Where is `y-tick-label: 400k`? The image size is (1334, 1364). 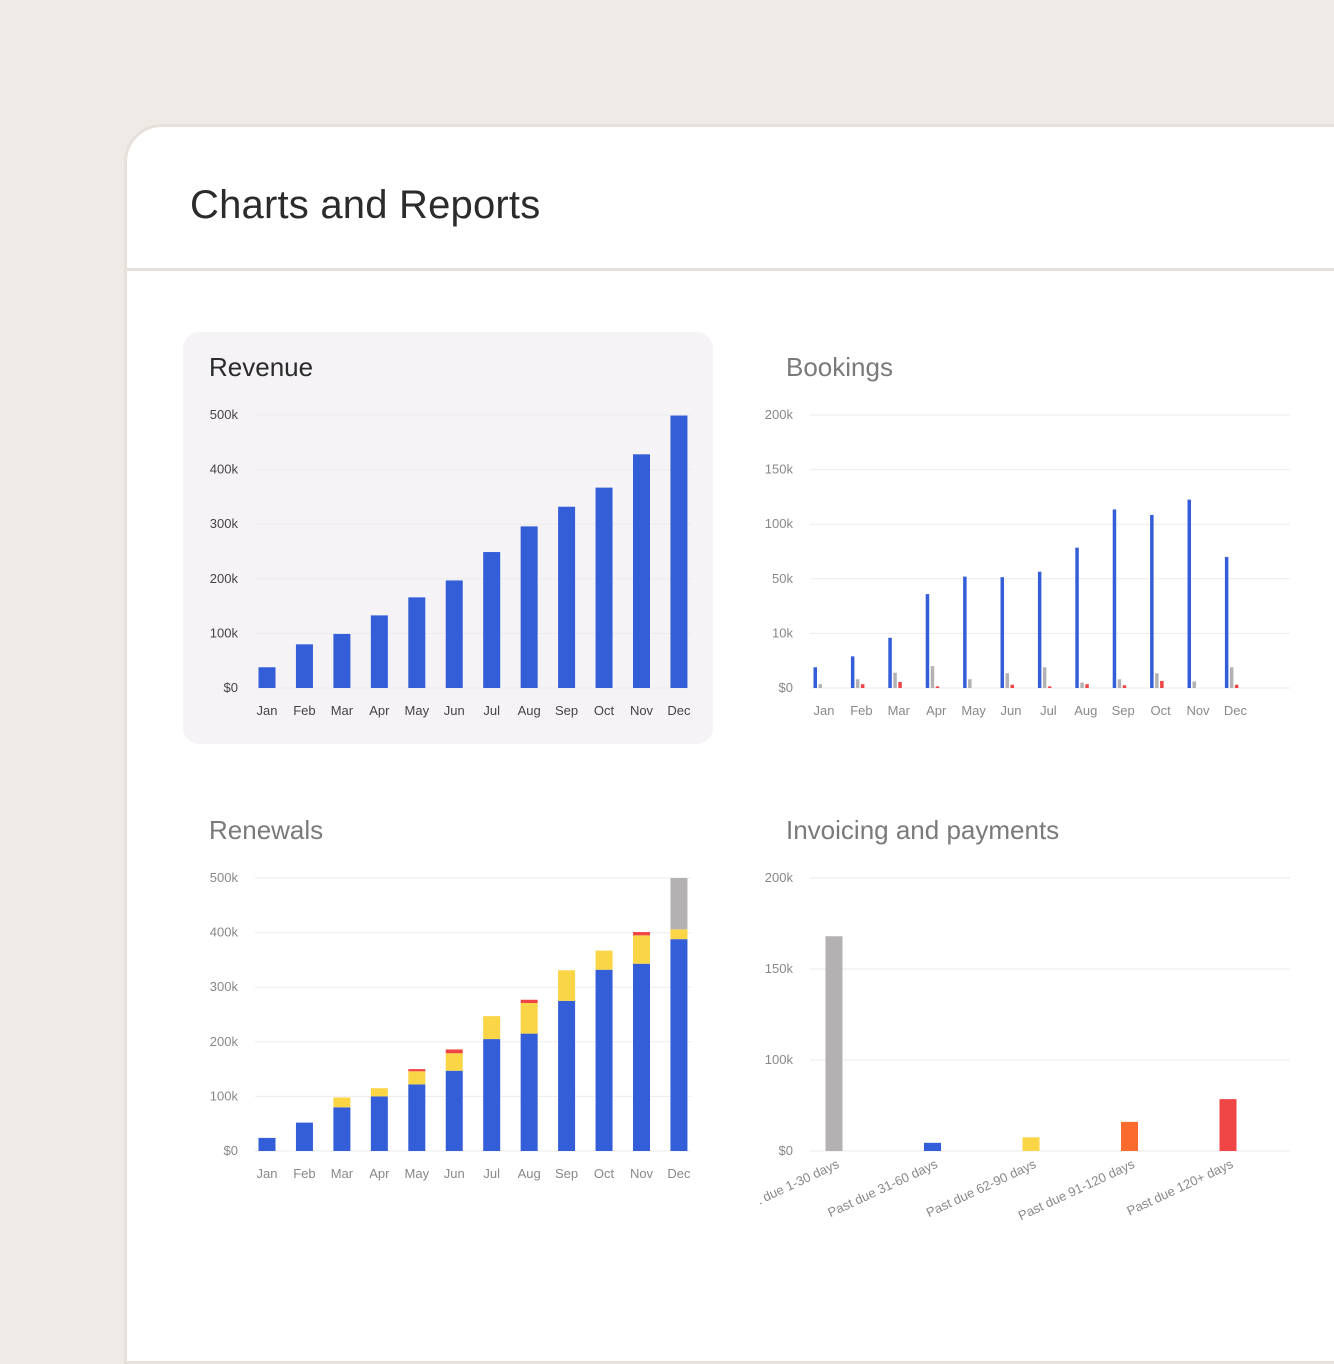
y-tick-label: 400k is located at coordinates (224, 932).